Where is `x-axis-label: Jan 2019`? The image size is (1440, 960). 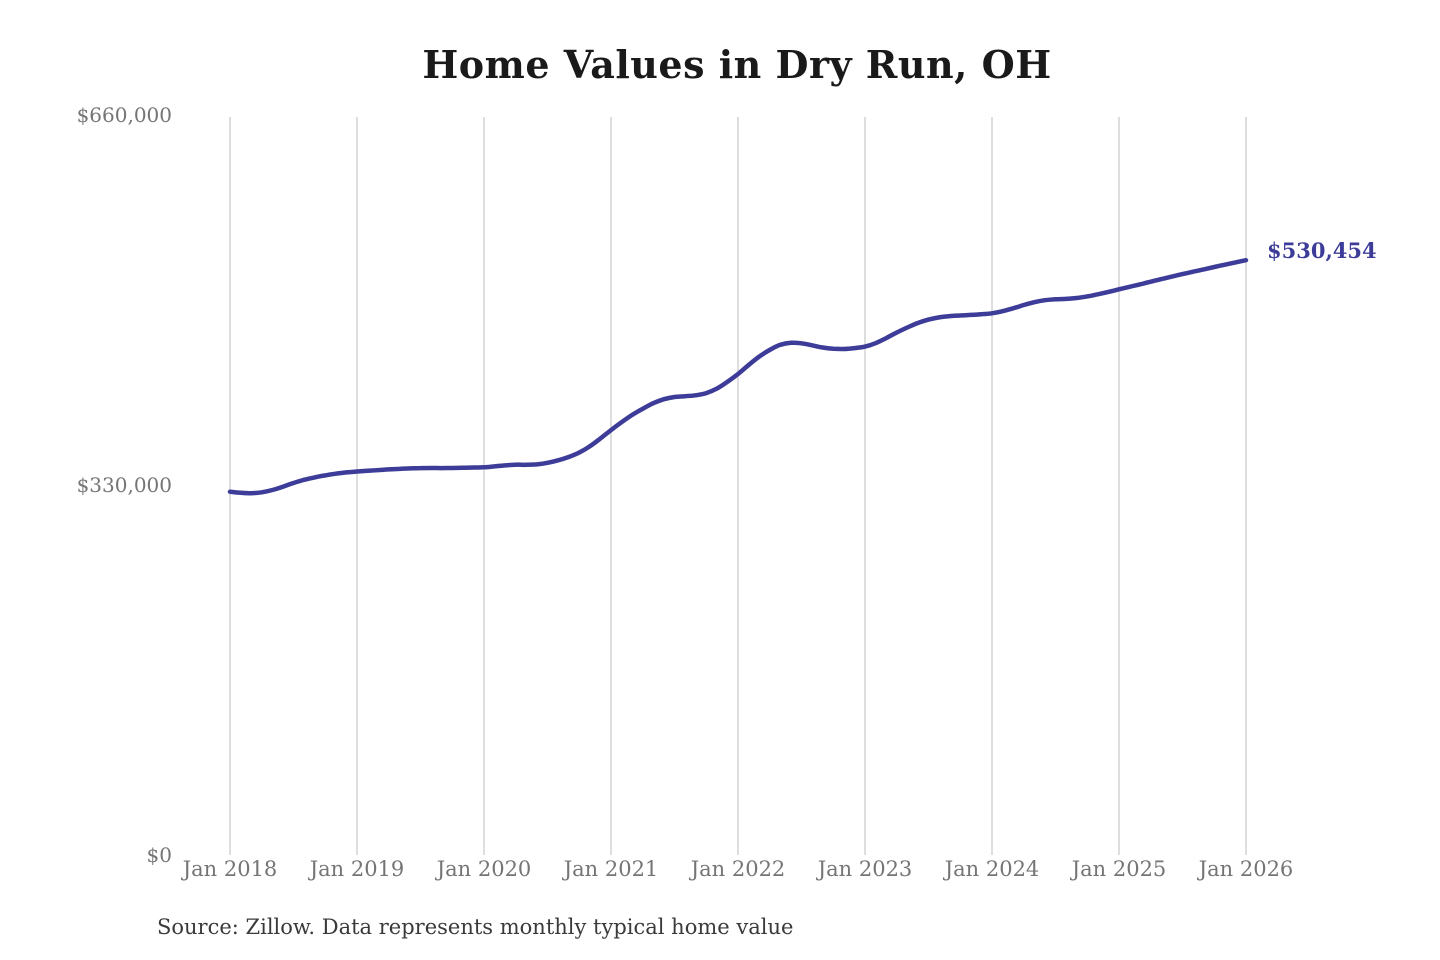 x-axis-label: Jan 2019 is located at coordinates (357, 869).